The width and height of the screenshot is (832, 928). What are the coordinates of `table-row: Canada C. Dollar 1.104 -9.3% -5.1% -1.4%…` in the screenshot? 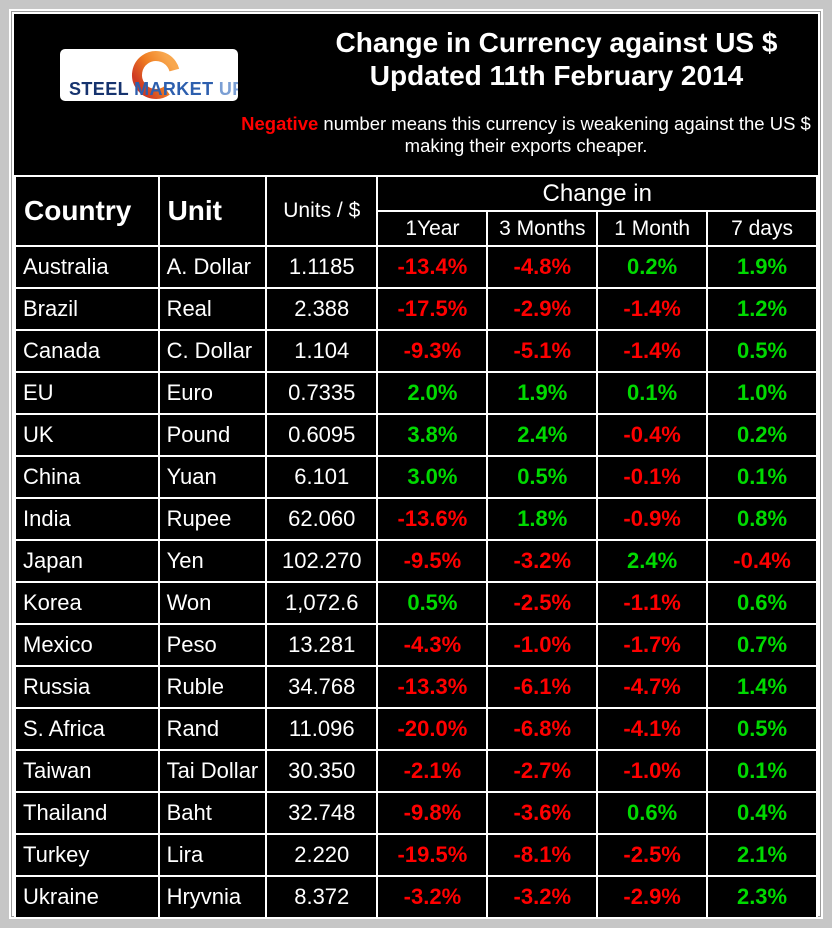 It's located at (416, 351).